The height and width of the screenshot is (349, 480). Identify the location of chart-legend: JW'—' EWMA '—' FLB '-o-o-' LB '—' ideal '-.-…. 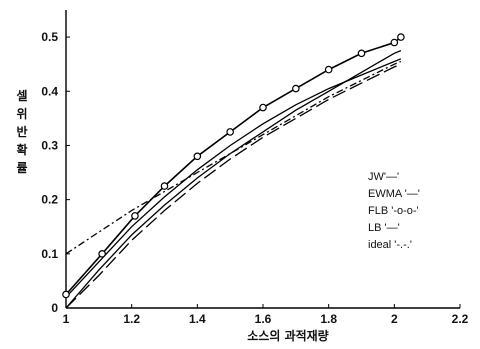
(394, 211).